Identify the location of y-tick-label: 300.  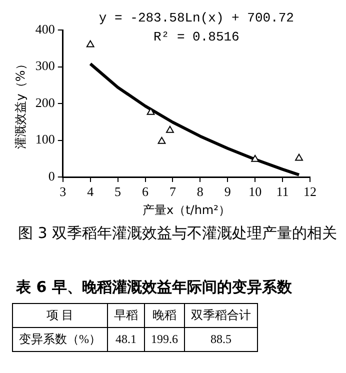
(45, 66).